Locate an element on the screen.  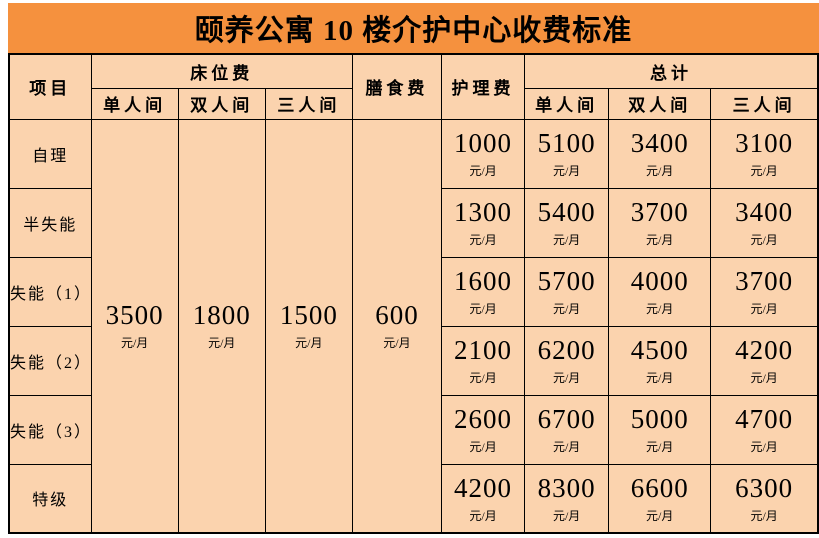
care-fee-cell: 2100 元/月 is located at coordinates (483, 360).